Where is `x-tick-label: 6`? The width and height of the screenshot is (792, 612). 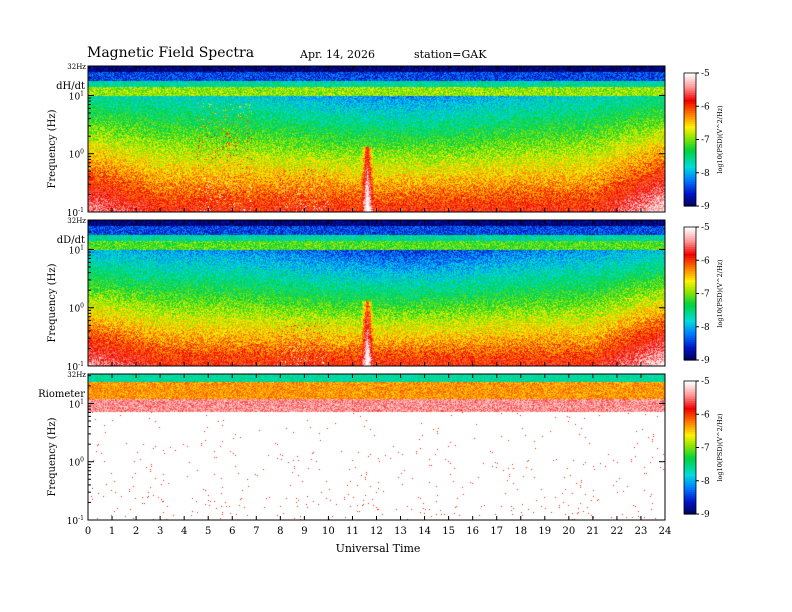
x-tick-label: 6 is located at coordinates (232, 531).